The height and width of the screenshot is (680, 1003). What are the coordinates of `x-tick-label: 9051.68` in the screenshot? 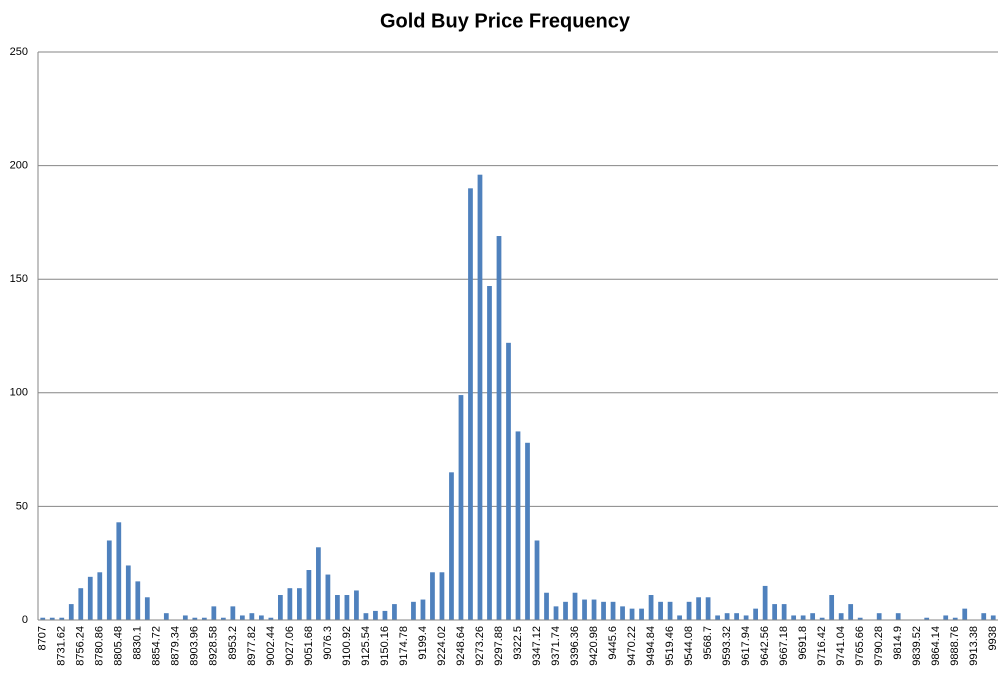 It's located at (309, 646).